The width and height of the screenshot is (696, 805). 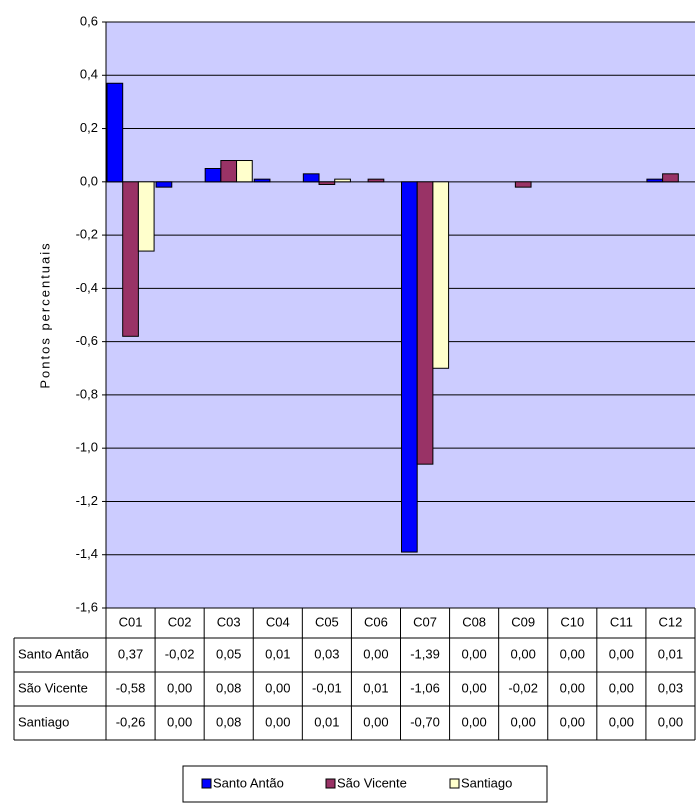 What do you see at coordinates (44, 314) in the screenshot?
I see `y-axis-label: Pontos percentuais` at bounding box center [44, 314].